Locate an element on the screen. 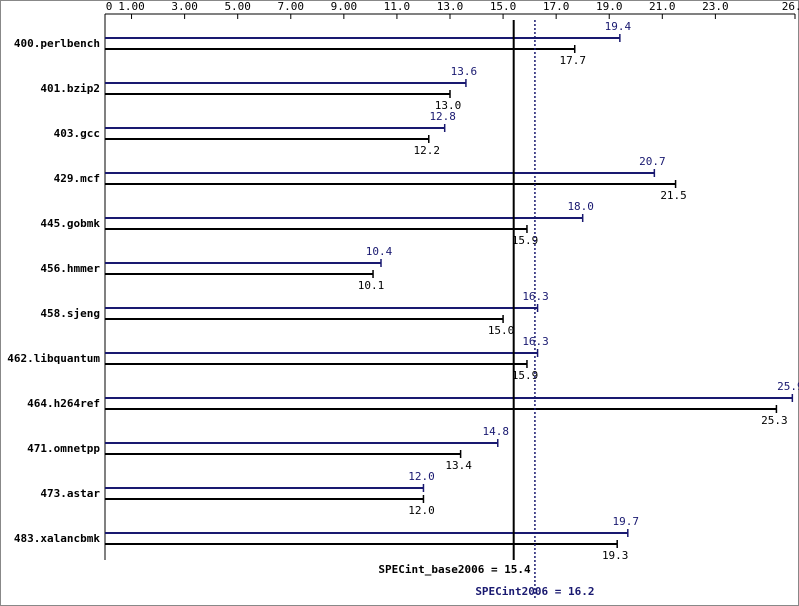  category-label: 400.perlbench is located at coordinates (57, 43).